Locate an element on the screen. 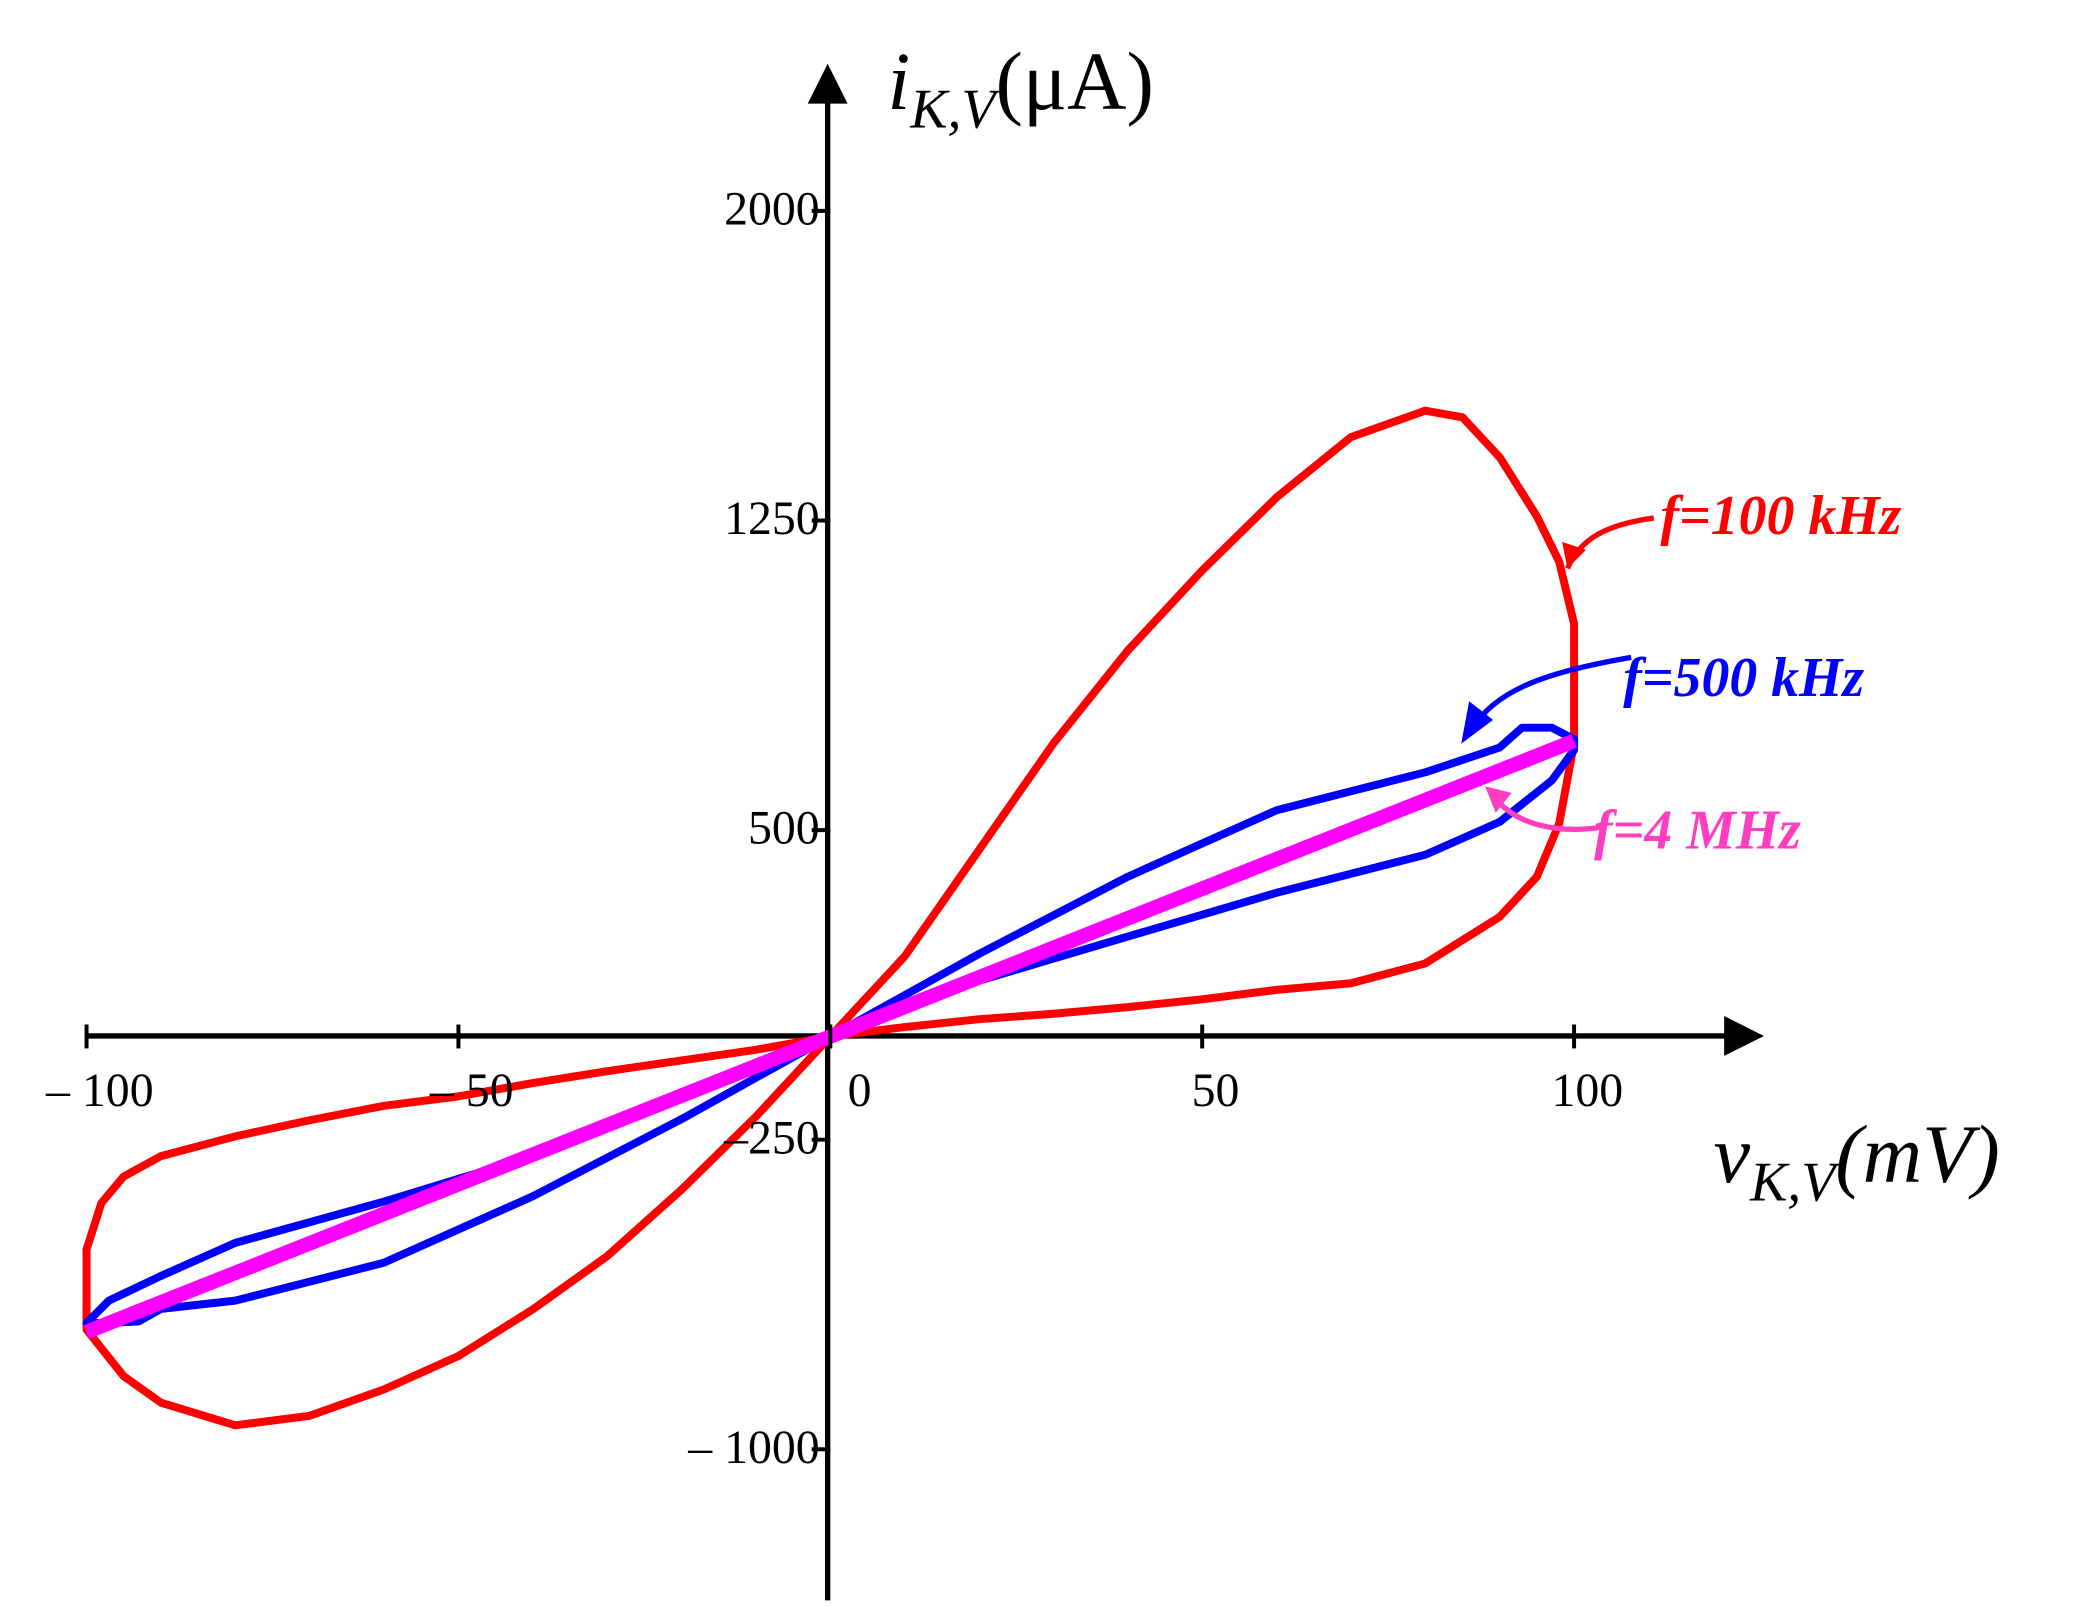  y-tick-label: 500 is located at coordinates (784, 828).